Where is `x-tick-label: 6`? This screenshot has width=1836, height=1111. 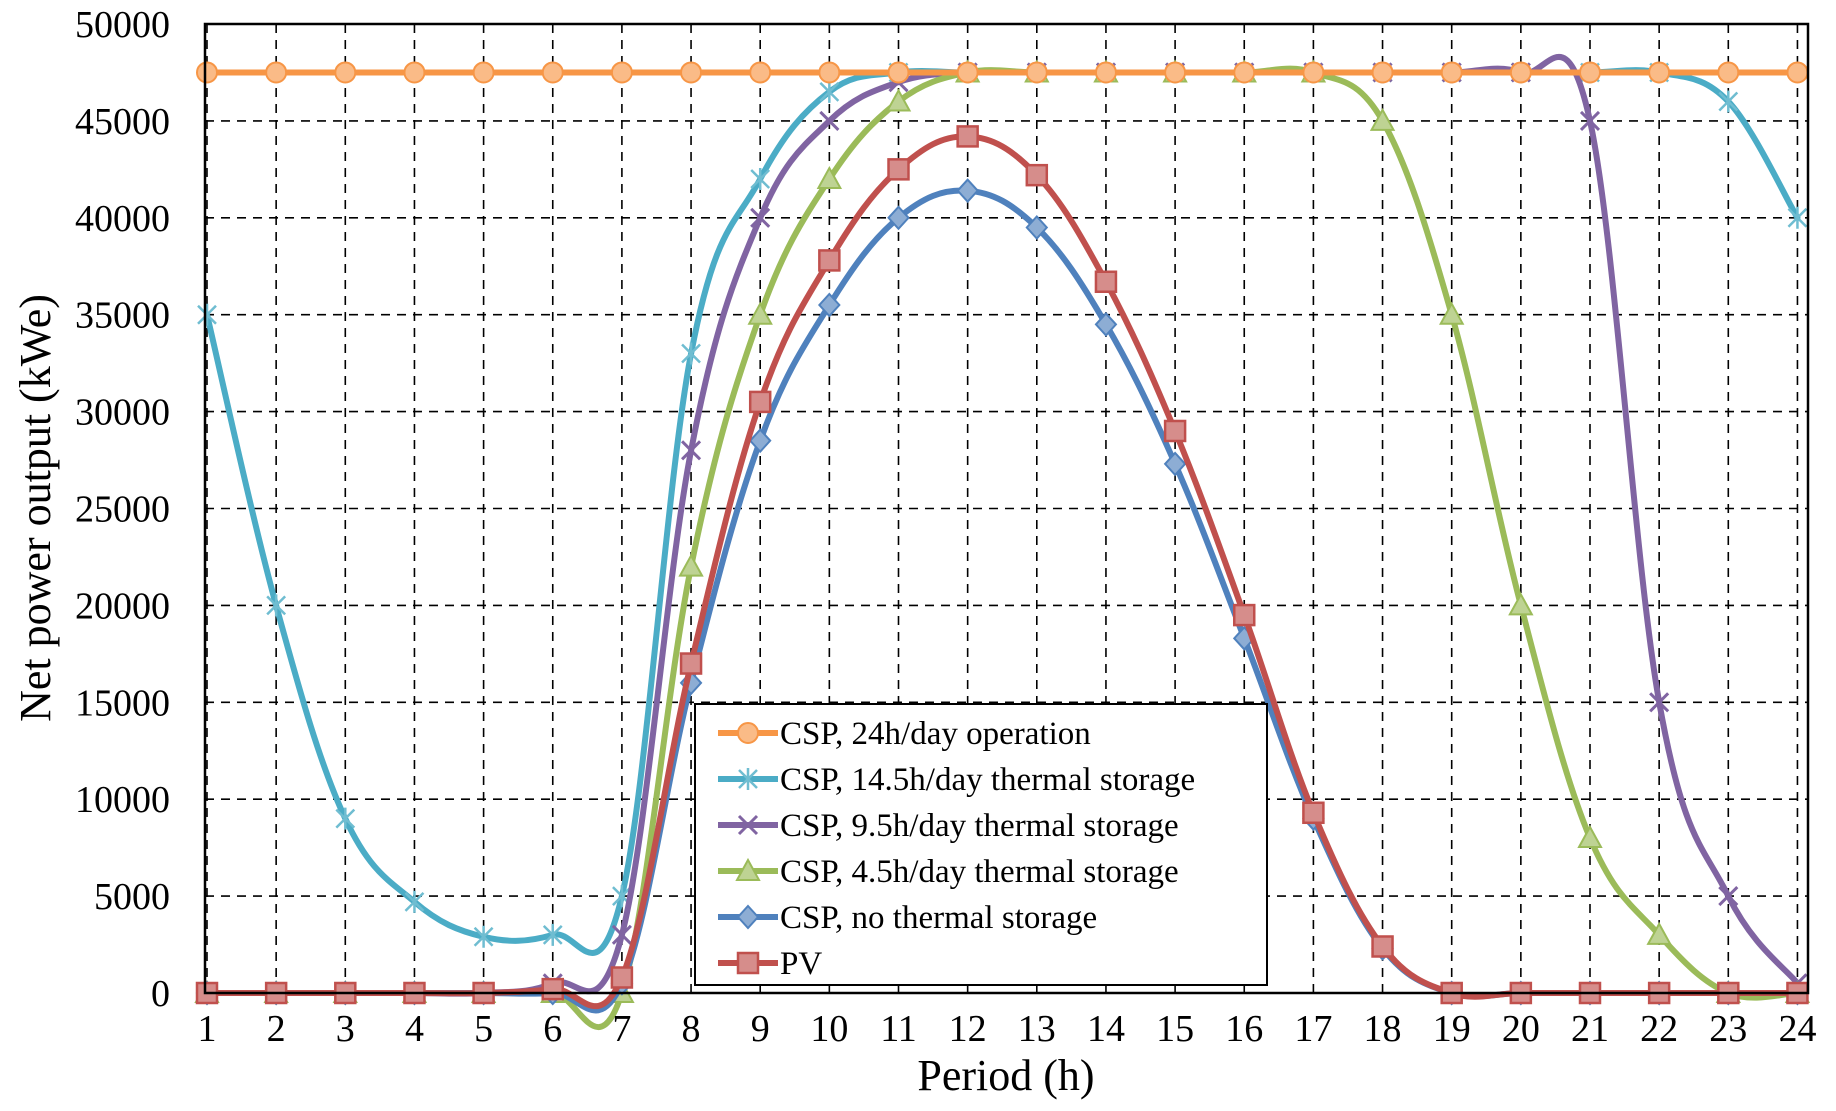 x-tick-label: 6 is located at coordinates (552, 1029).